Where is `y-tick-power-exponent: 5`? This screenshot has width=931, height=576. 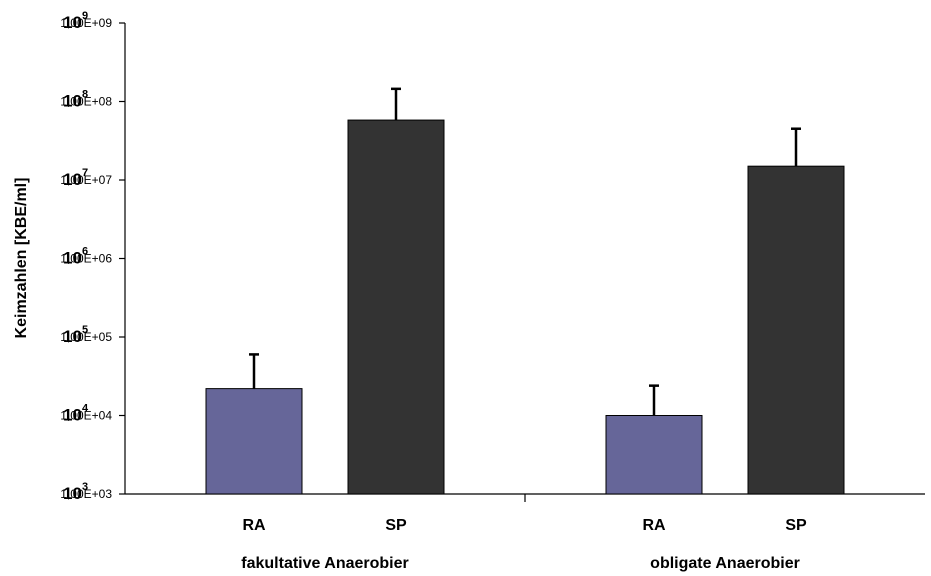
y-tick-power-exponent: 5 is located at coordinates (85, 330).